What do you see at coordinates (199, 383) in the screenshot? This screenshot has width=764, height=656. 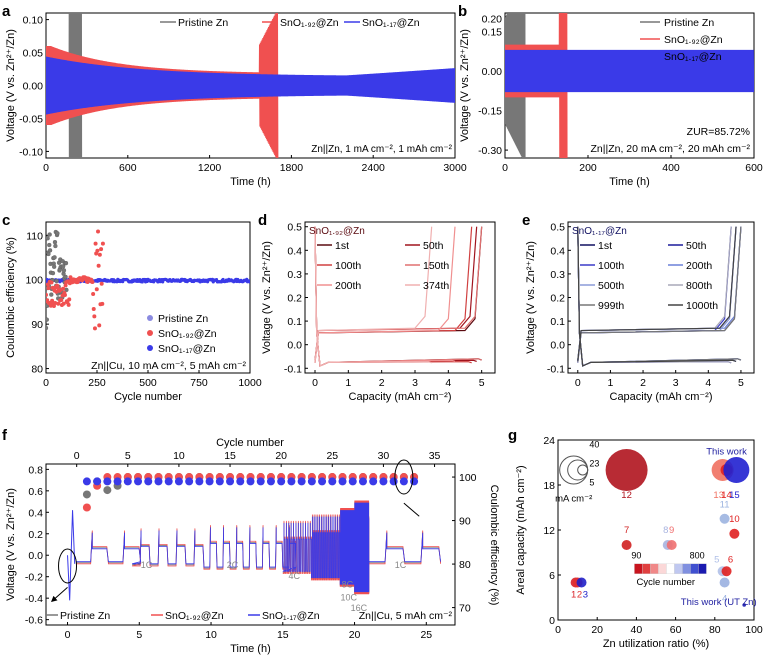 I see `x-tick-label: 750` at bounding box center [199, 383].